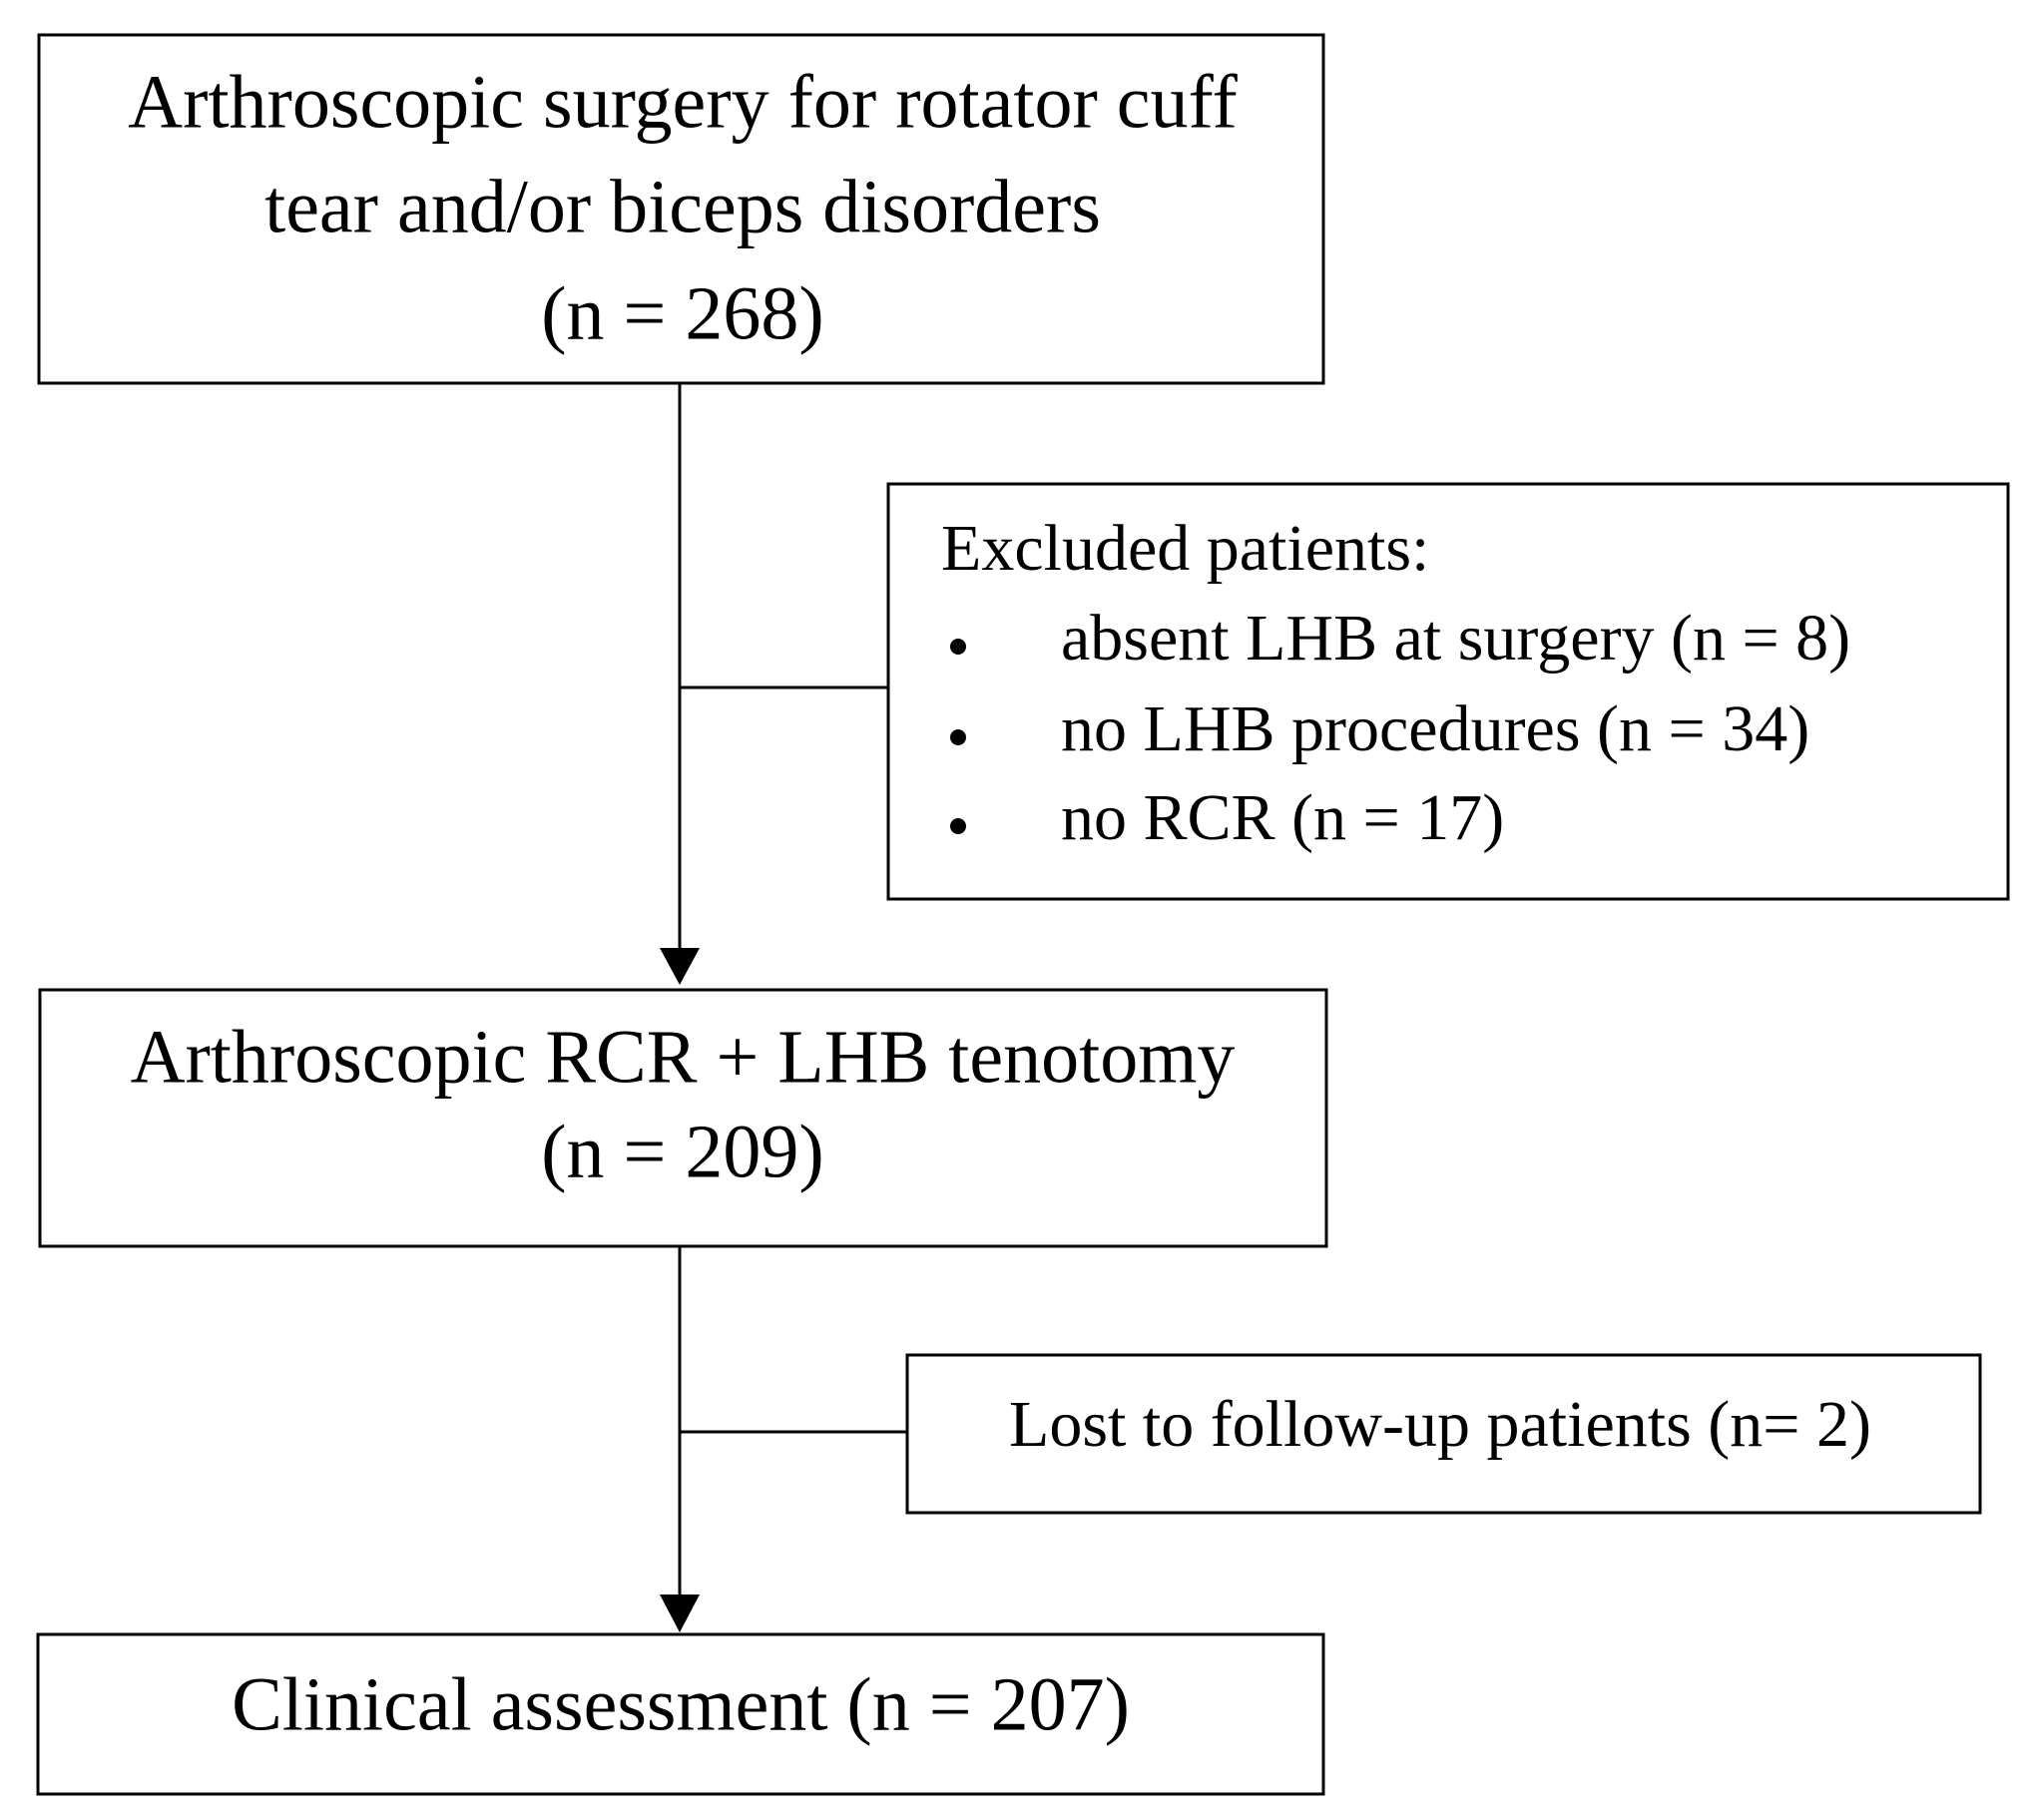 The image size is (2034, 1820). I want to click on box-text: Lost to follow-up patients (n= 2), so click(1440, 1424).